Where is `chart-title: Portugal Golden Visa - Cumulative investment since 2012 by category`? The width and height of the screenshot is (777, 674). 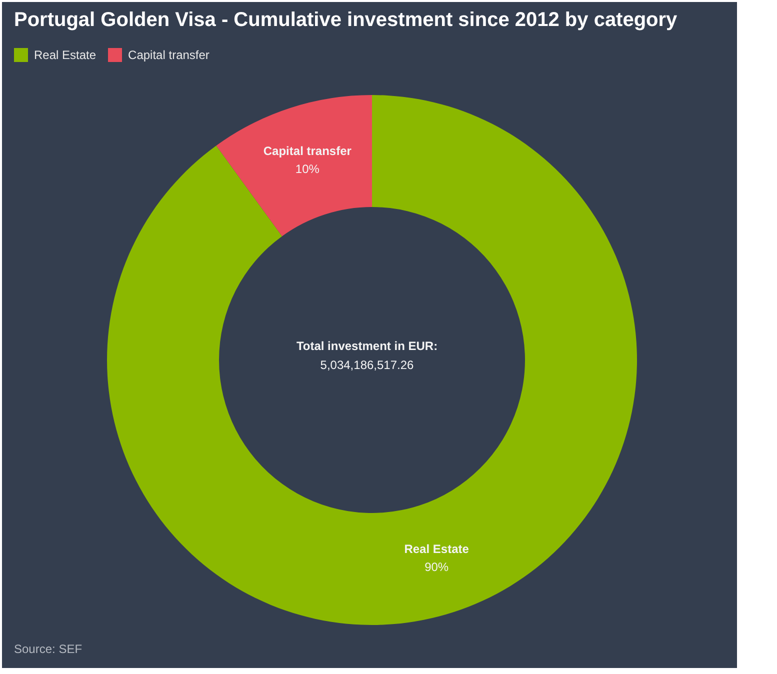 chart-title: Portugal Golden Visa - Cumulative investment since 2012 by category is located at coordinates (346, 20).